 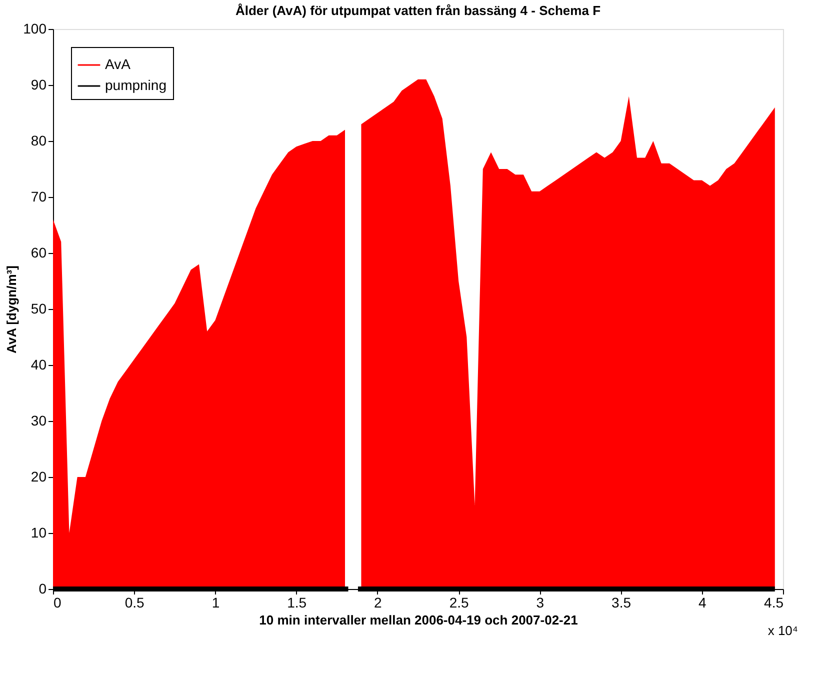 I want to click on y-tick-label: 70, so click(x=38, y=196).